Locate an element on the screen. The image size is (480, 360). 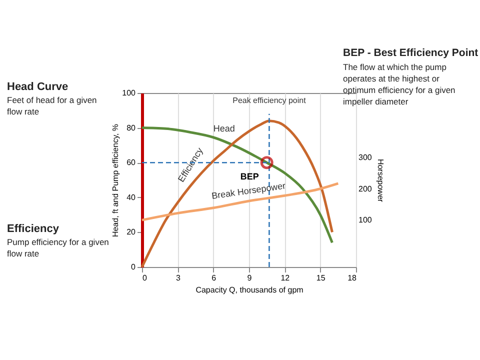
y2-tick-label: 100 is located at coordinates (365, 220).